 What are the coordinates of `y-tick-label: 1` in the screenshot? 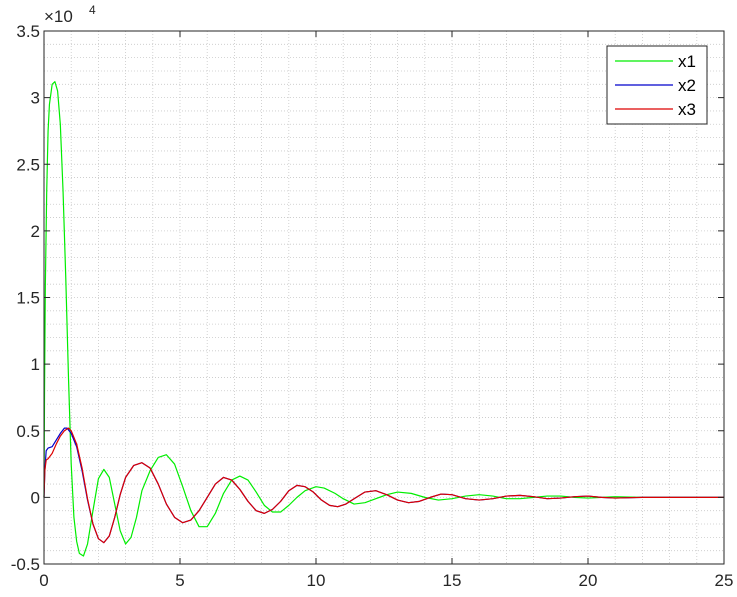 It's located at (35, 364).